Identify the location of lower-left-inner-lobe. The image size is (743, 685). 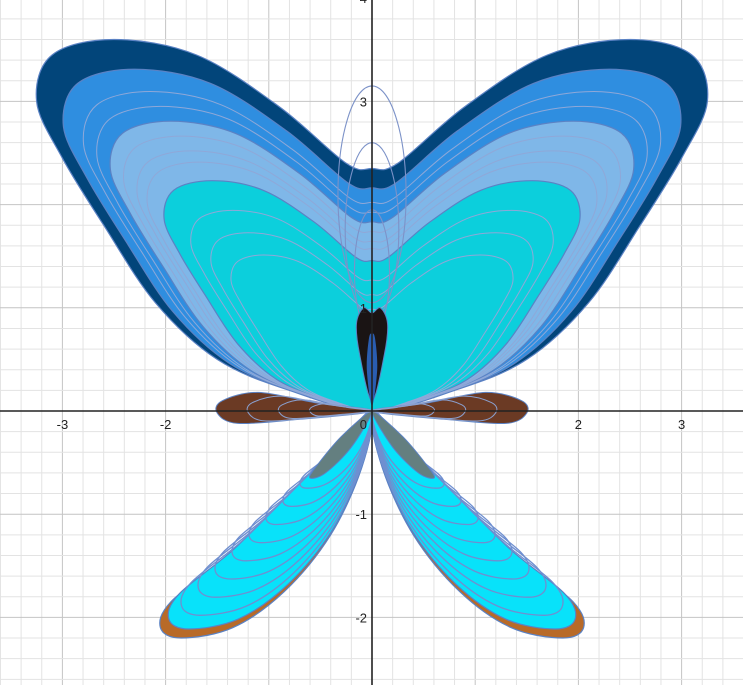
(340, 444).